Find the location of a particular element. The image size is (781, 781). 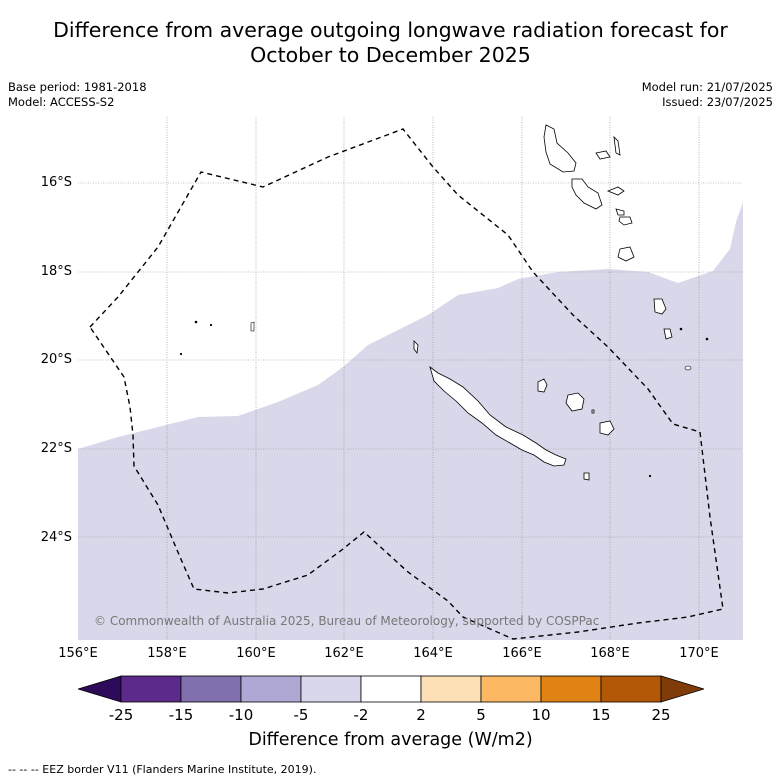

epi is located at coordinates (620, 212).